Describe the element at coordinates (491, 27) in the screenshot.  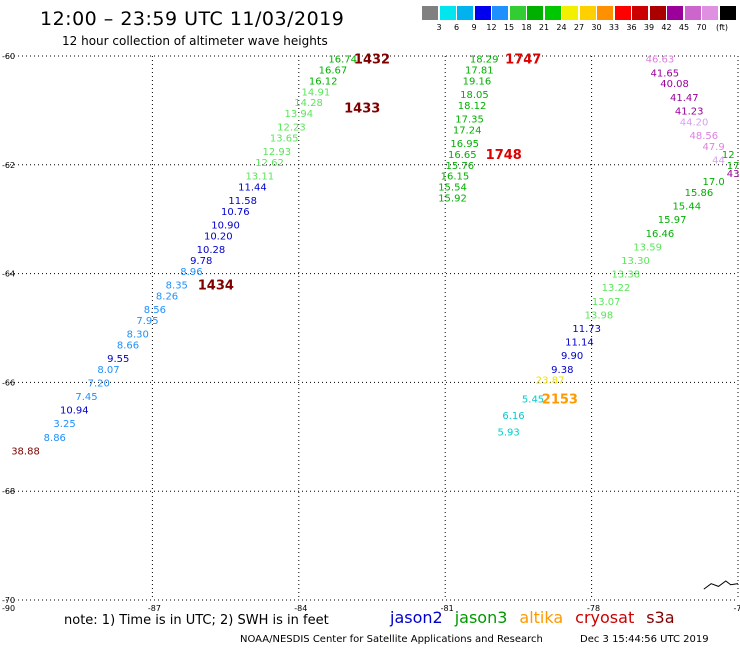
I see `legend-label: 12` at that location.